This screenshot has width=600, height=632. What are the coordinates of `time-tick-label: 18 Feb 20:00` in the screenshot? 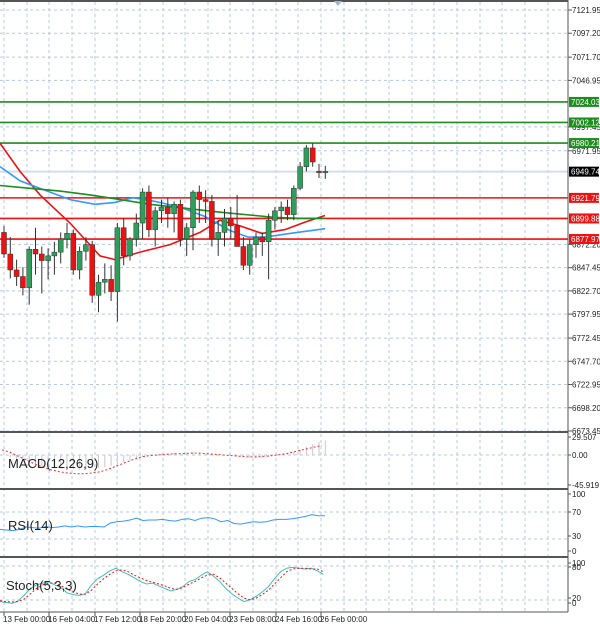 It's located at (163, 619).